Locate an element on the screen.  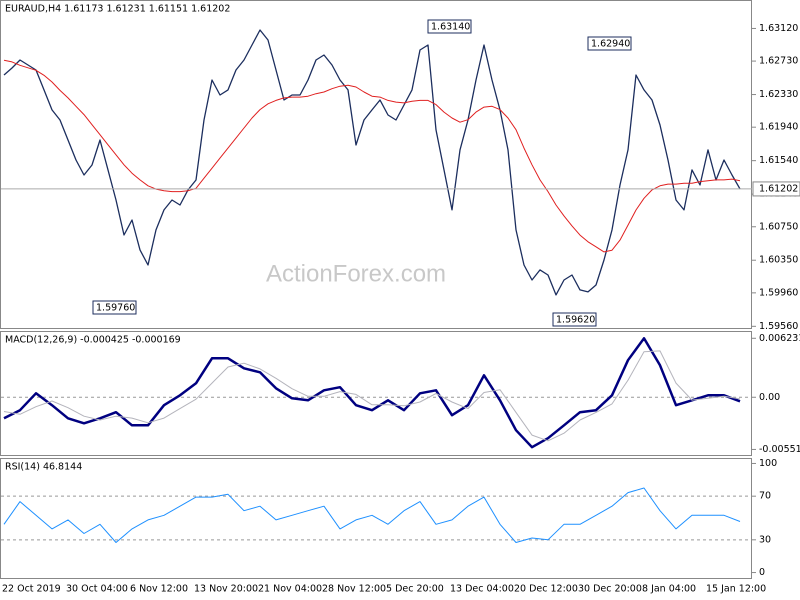
y-tick-label: 100 is located at coordinates (768, 463).